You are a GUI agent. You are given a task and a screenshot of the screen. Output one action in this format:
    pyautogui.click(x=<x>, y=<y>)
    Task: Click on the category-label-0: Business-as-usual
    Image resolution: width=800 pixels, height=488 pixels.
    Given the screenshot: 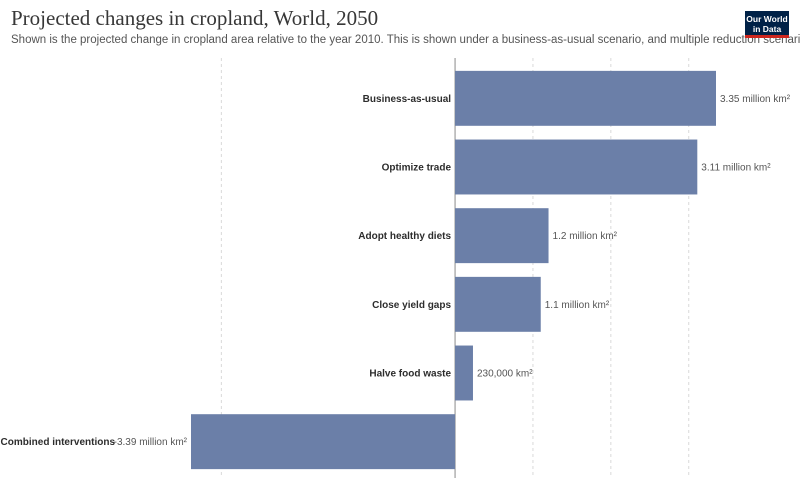 What is the action you would take?
    pyautogui.click(x=407, y=99)
    